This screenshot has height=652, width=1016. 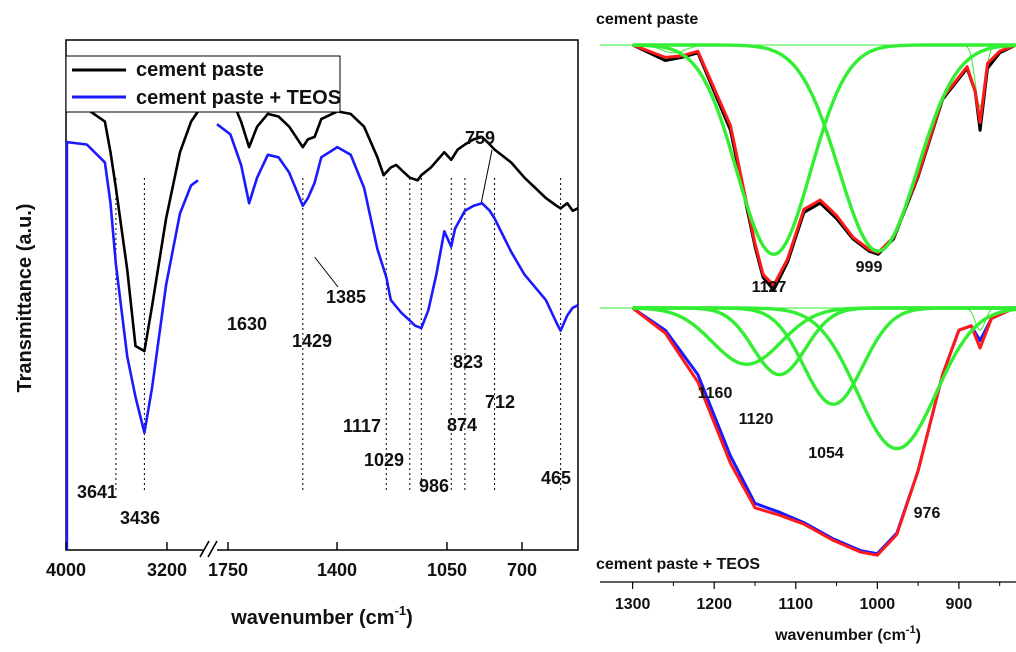 I want to click on right-bottom-title: cement paste + TEOS, so click(x=678, y=564).